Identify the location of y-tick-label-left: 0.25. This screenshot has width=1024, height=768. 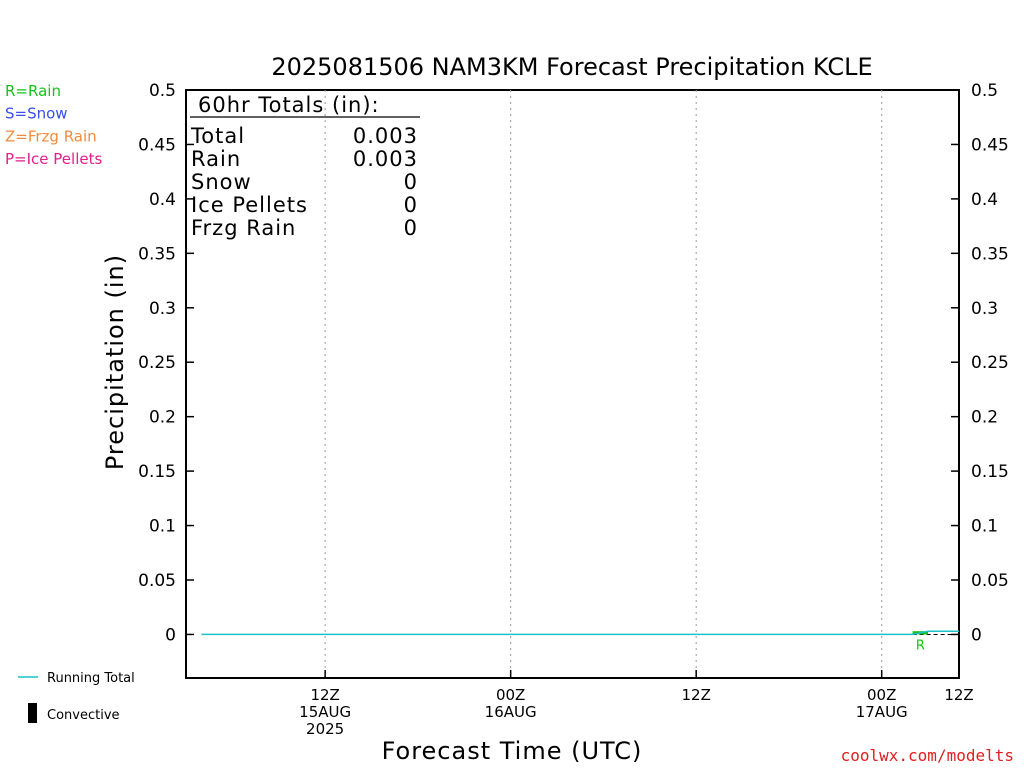
(157, 363).